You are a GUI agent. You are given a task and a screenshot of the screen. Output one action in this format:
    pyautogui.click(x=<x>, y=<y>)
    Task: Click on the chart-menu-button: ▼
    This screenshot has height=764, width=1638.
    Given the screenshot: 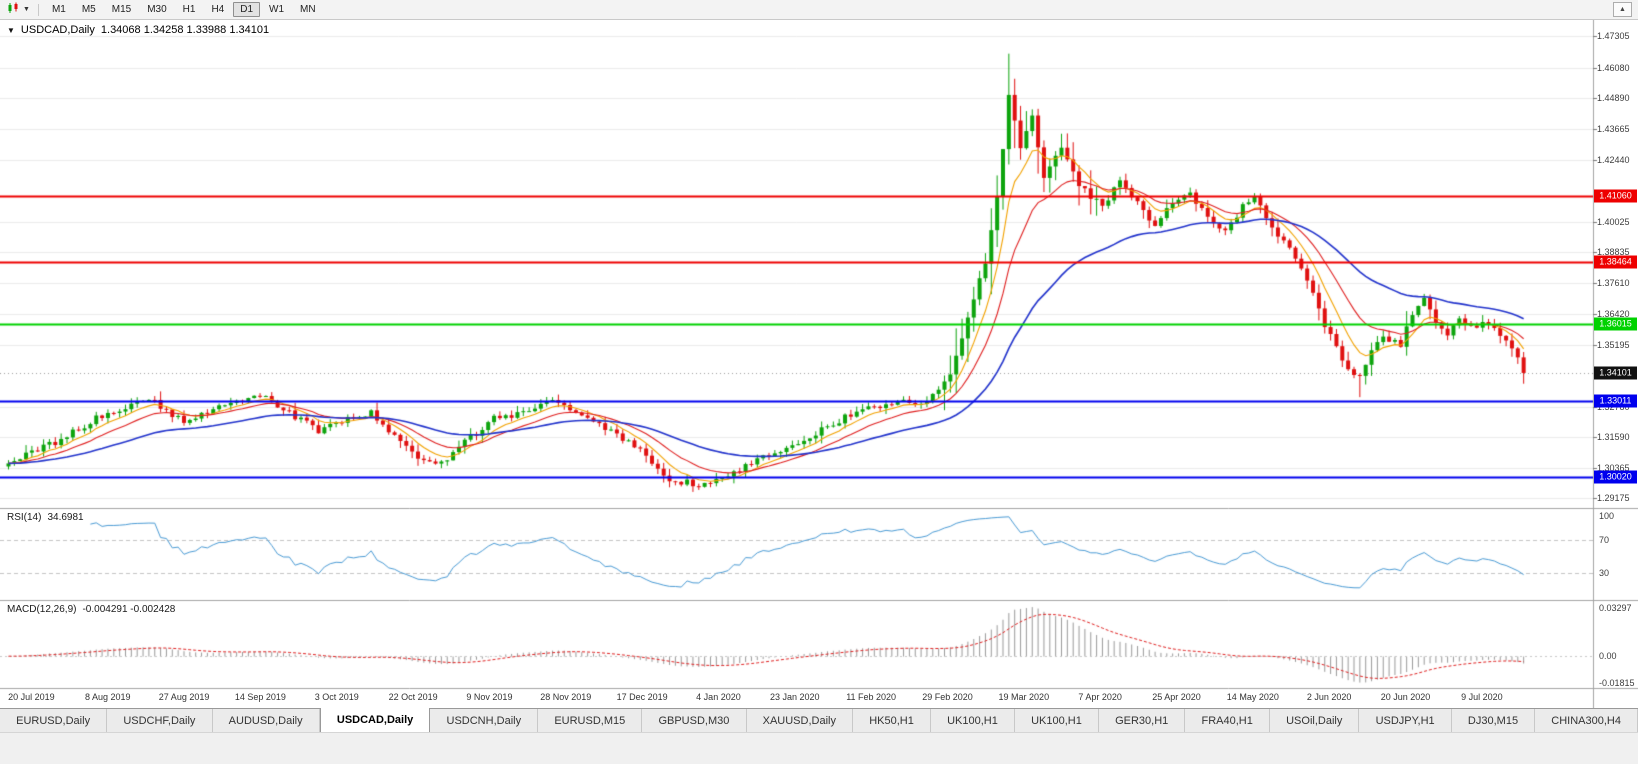 What is the action you would take?
    pyautogui.click(x=18, y=10)
    